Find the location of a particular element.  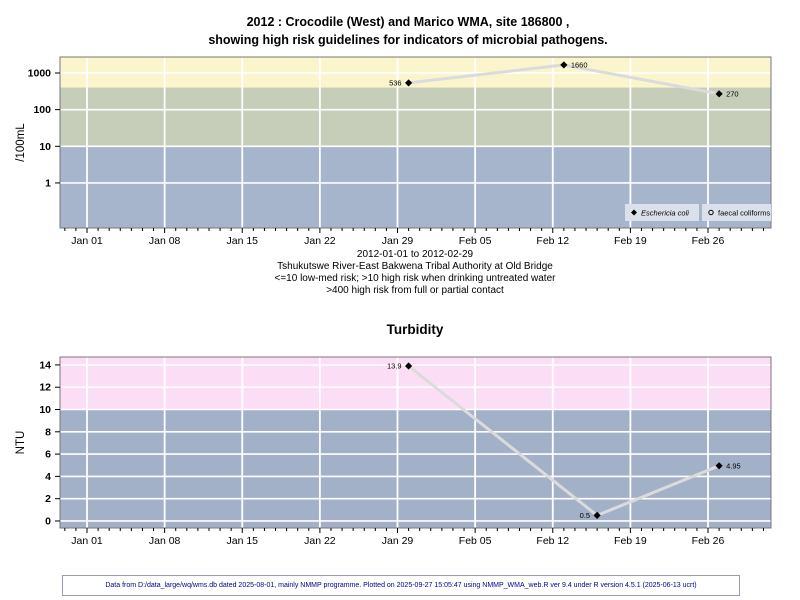

y-tick-label: 8 is located at coordinates (48, 432).